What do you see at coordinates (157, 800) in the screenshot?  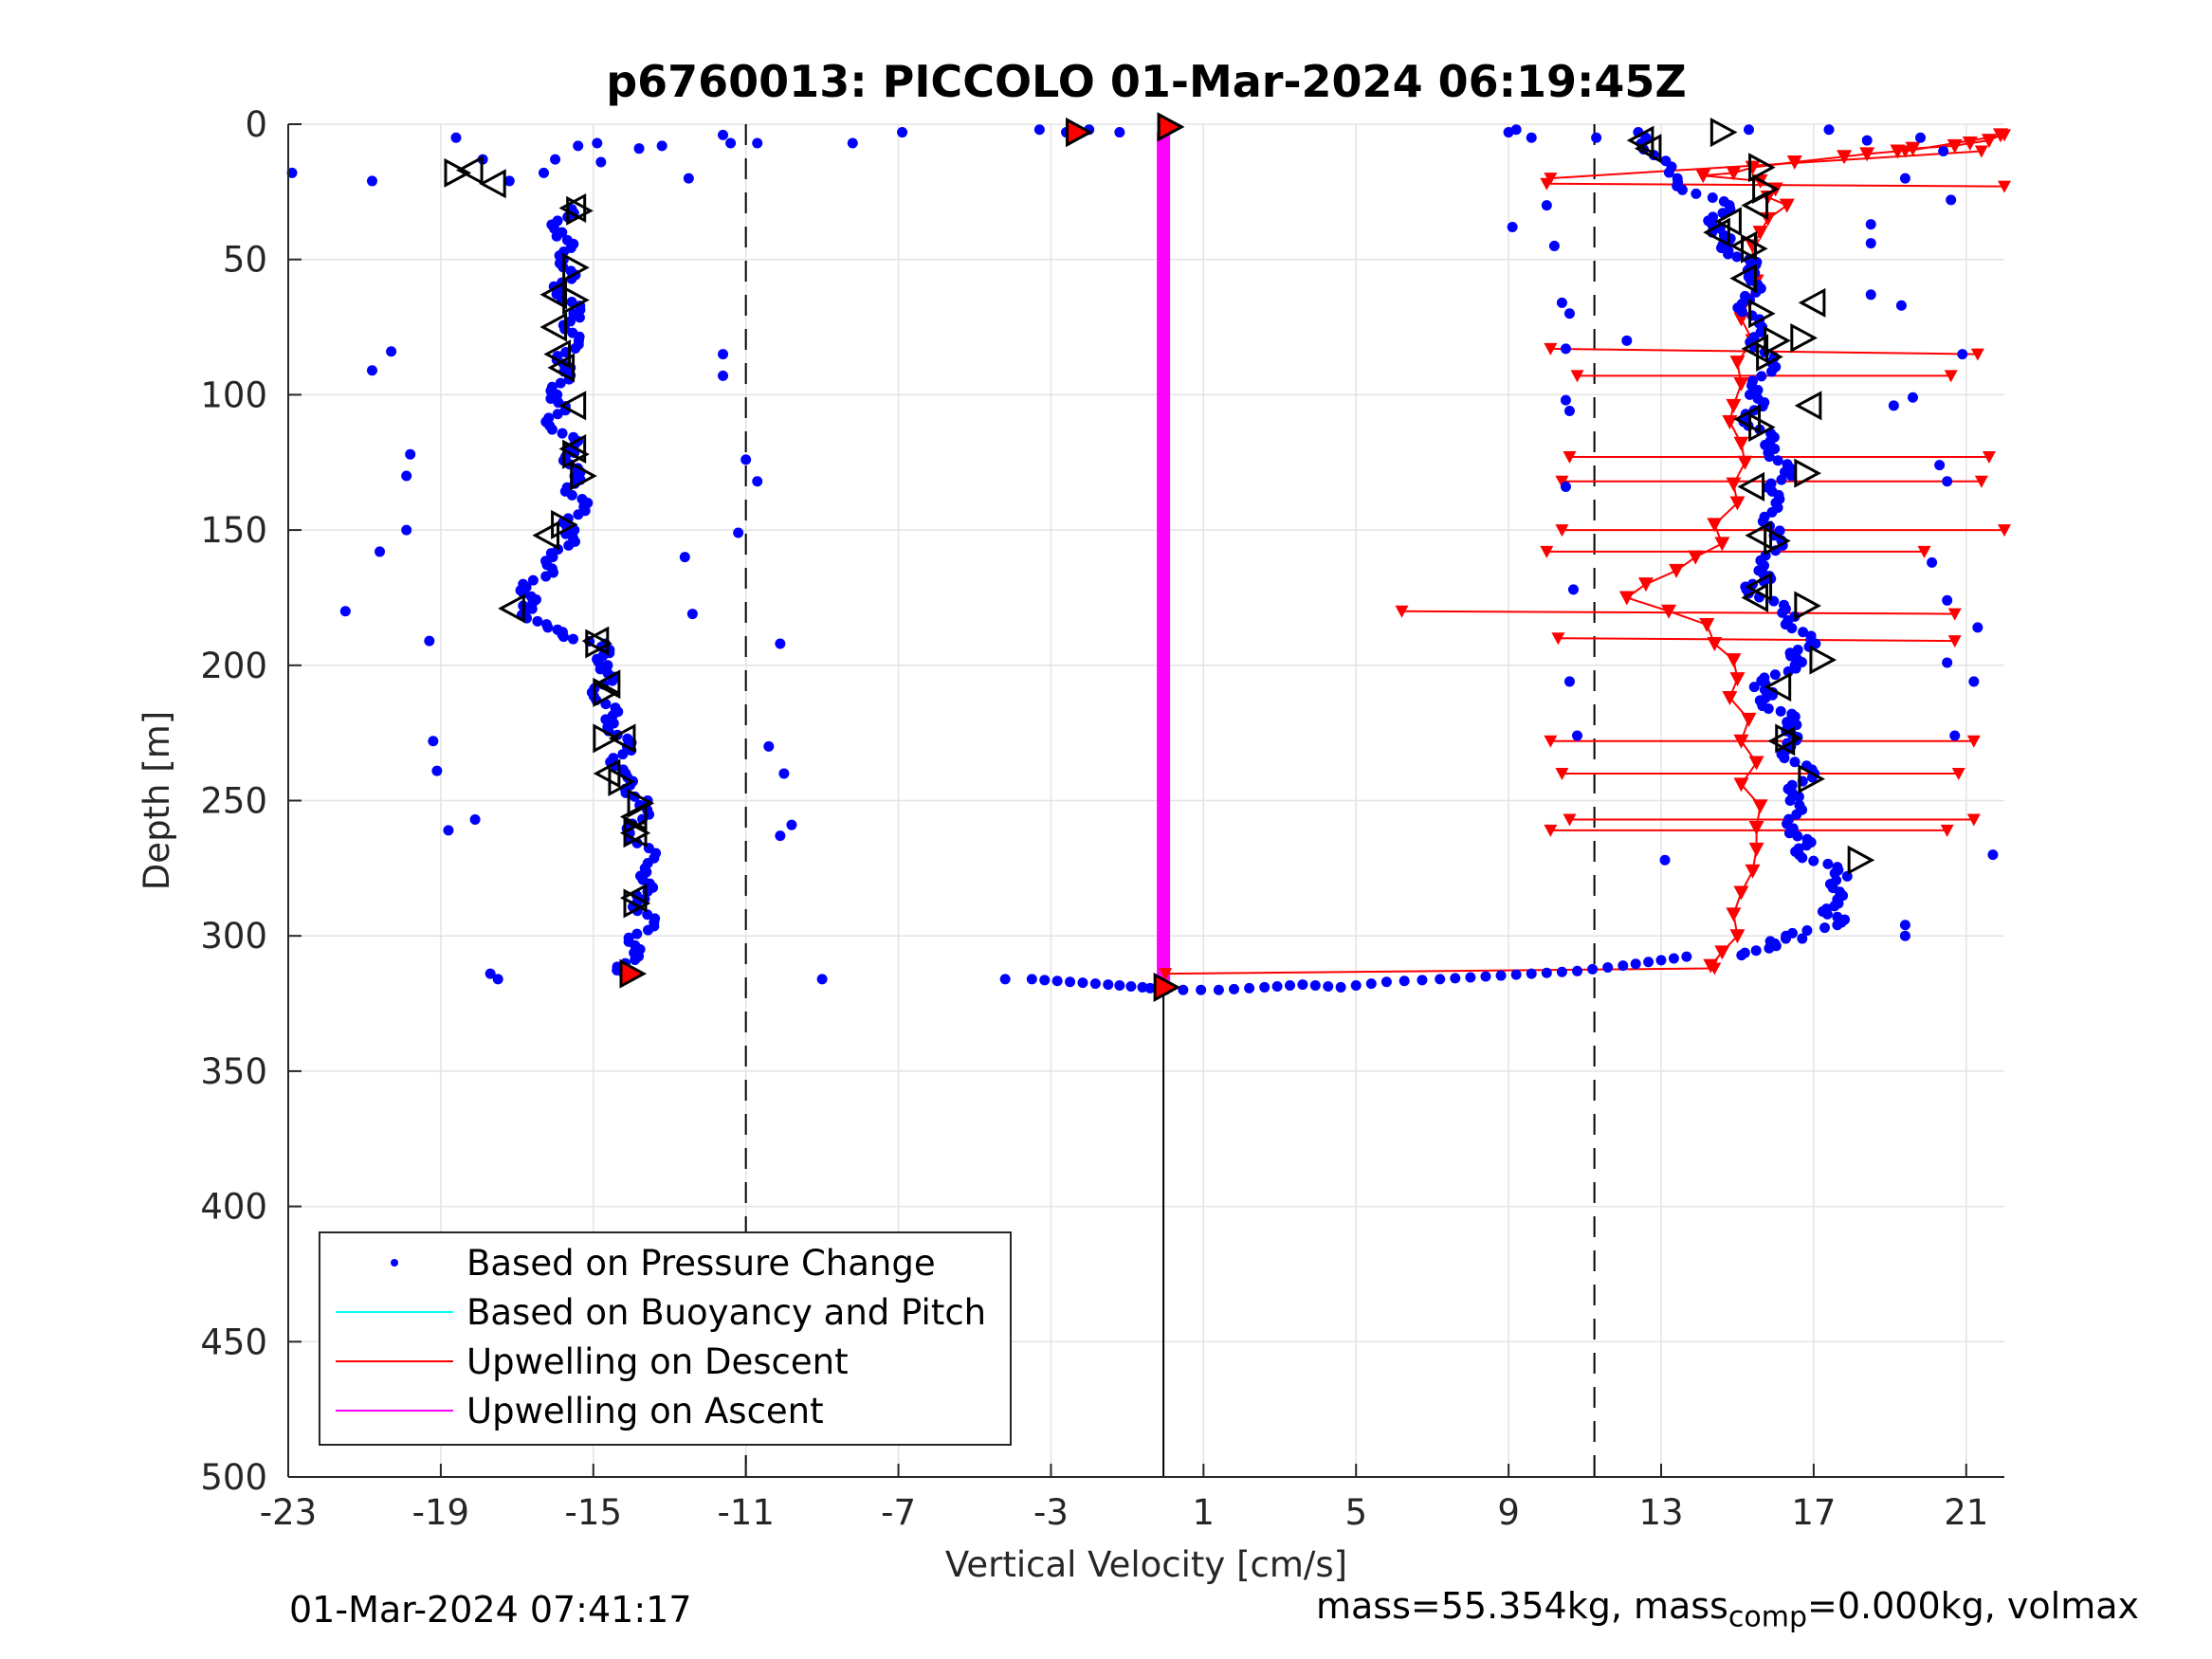 I see `y-axis-label: Depth [m]` at bounding box center [157, 800].